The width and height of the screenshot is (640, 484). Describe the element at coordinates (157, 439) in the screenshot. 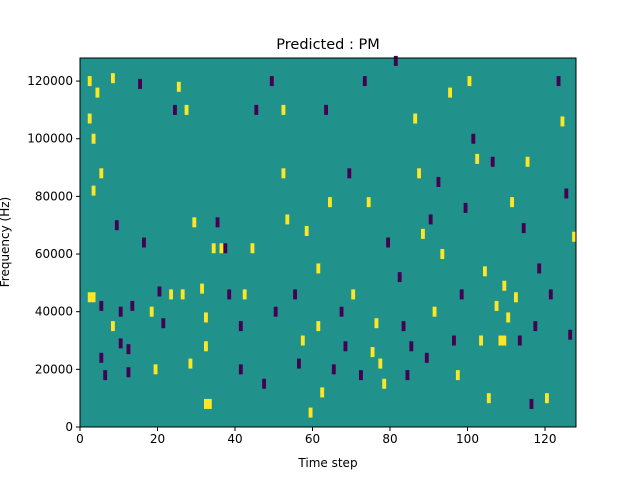

I see `x-tick-label: 20` at that location.